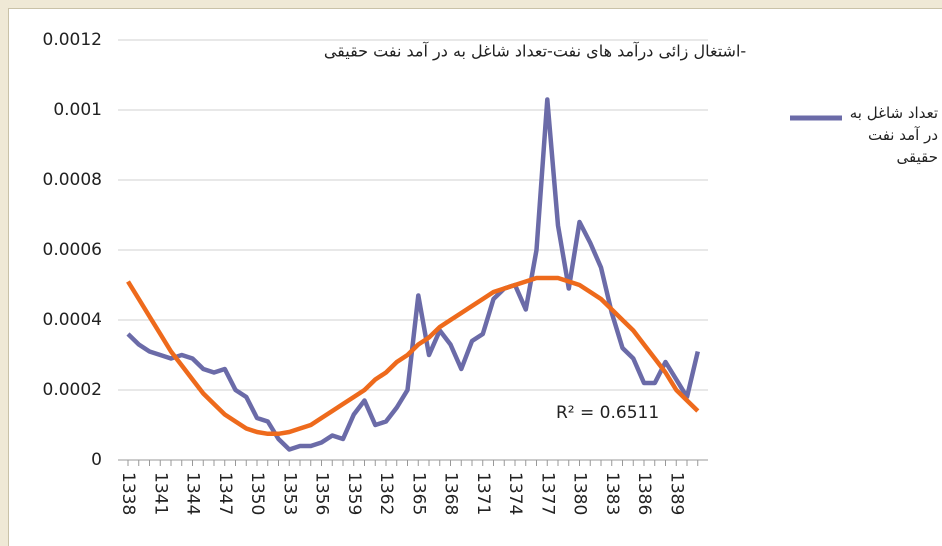 The height and width of the screenshot is (546, 942). I want to click on x-tick-label: 1356, so click(322, 493).